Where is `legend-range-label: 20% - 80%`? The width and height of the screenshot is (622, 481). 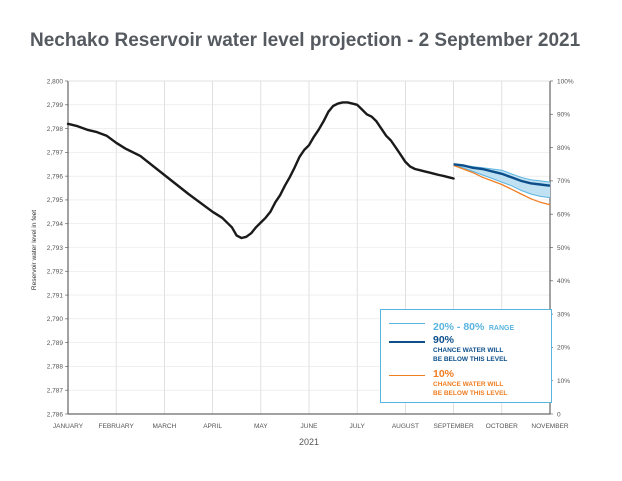
legend-range-label: 20% - 80% is located at coordinates (459, 327).